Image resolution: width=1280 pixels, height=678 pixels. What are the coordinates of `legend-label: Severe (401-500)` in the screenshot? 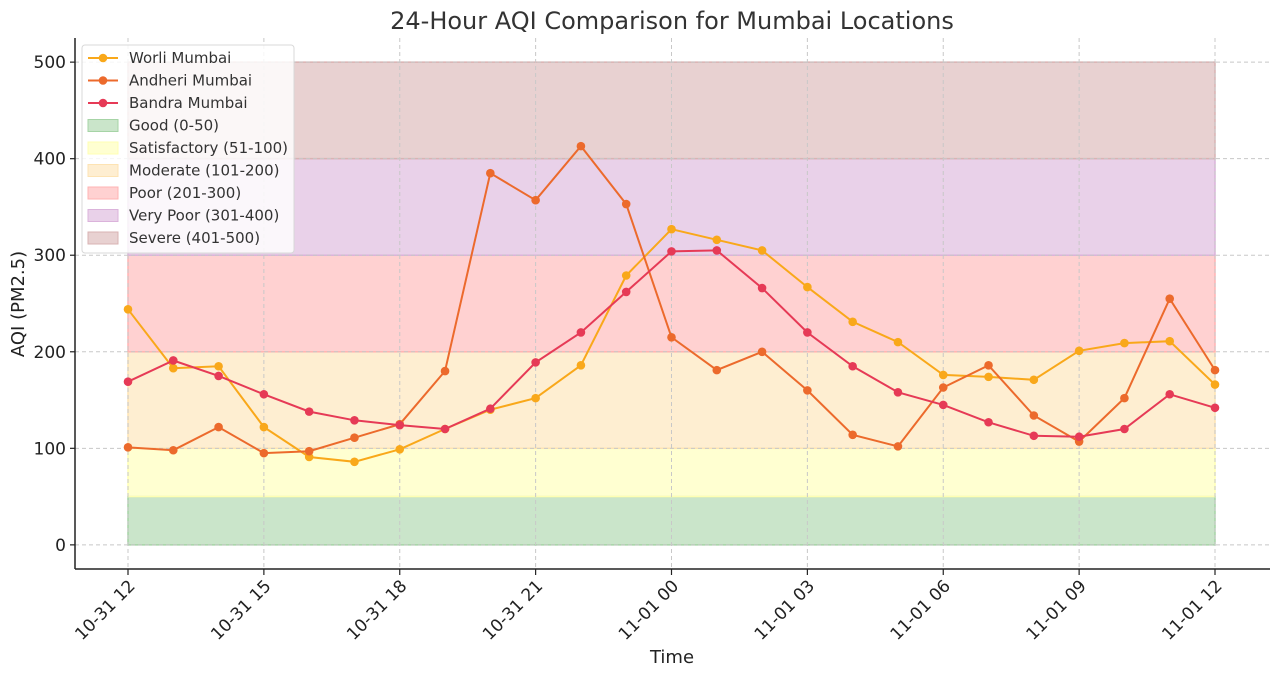 It's located at (194, 238).